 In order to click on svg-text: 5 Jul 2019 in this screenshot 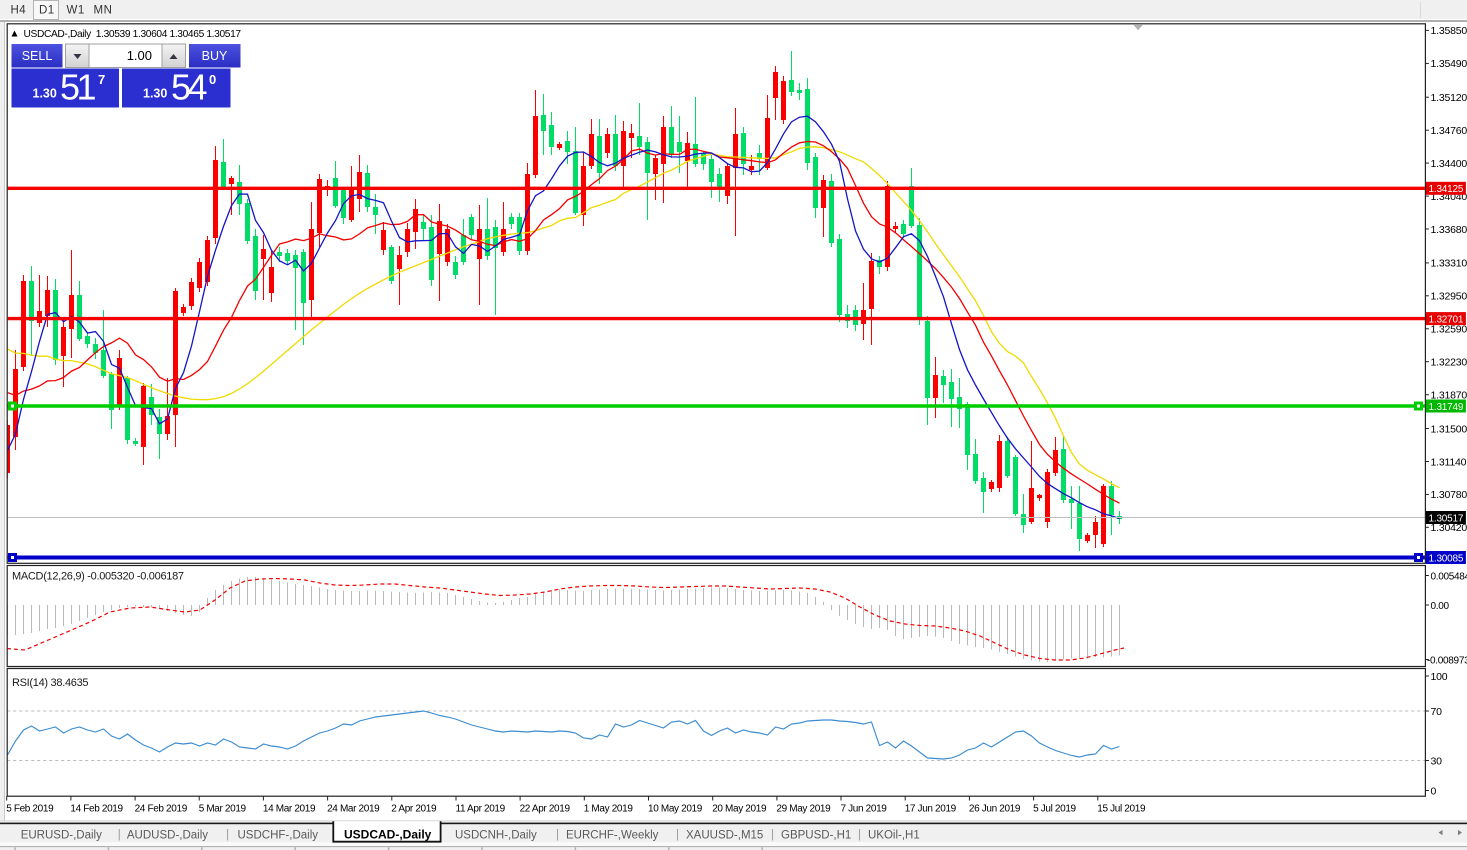, I will do `click(1054, 809)`.